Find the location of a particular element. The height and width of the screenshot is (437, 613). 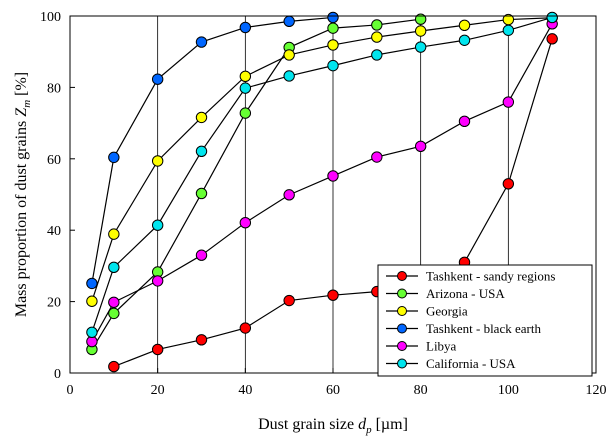

x-tick-label: 80 is located at coordinates (421, 390).